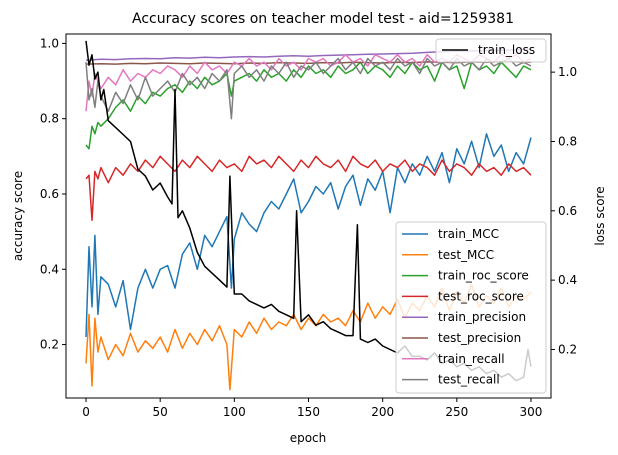  What do you see at coordinates (86, 412) in the screenshot?
I see `x-tick-label: 0` at bounding box center [86, 412].